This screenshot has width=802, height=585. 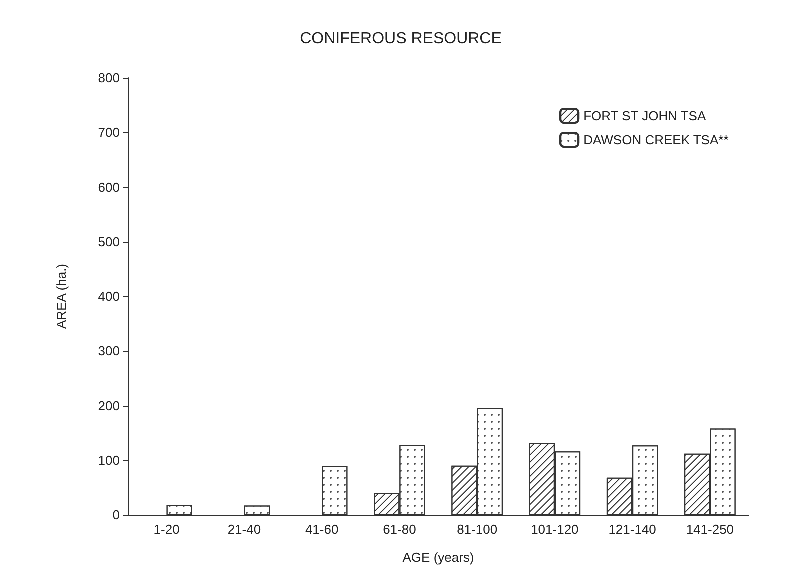 I want to click on y-tick-label: 700, so click(x=109, y=132).